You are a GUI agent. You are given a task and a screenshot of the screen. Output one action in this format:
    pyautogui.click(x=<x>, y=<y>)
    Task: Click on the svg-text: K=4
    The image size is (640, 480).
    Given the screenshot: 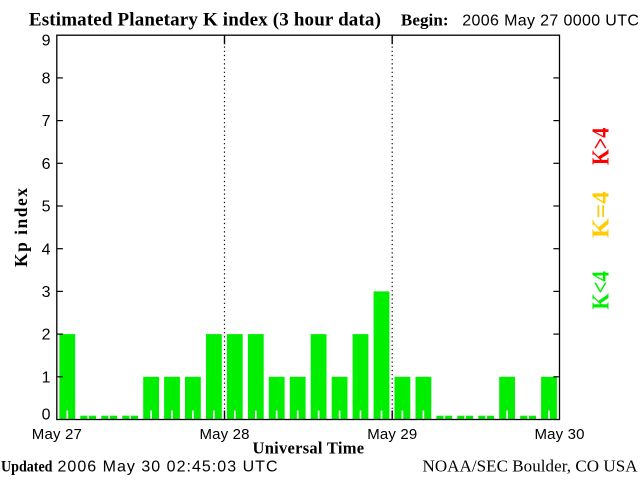 What is the action you would take?
    pyautogui.click(x=602, y=214)
    